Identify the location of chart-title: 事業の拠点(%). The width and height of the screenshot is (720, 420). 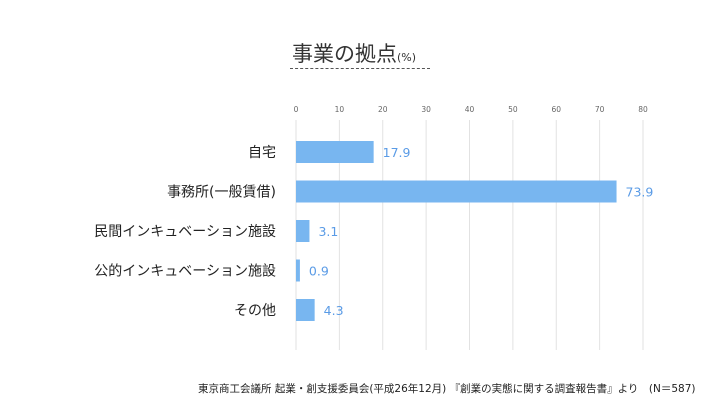
(354, 53).